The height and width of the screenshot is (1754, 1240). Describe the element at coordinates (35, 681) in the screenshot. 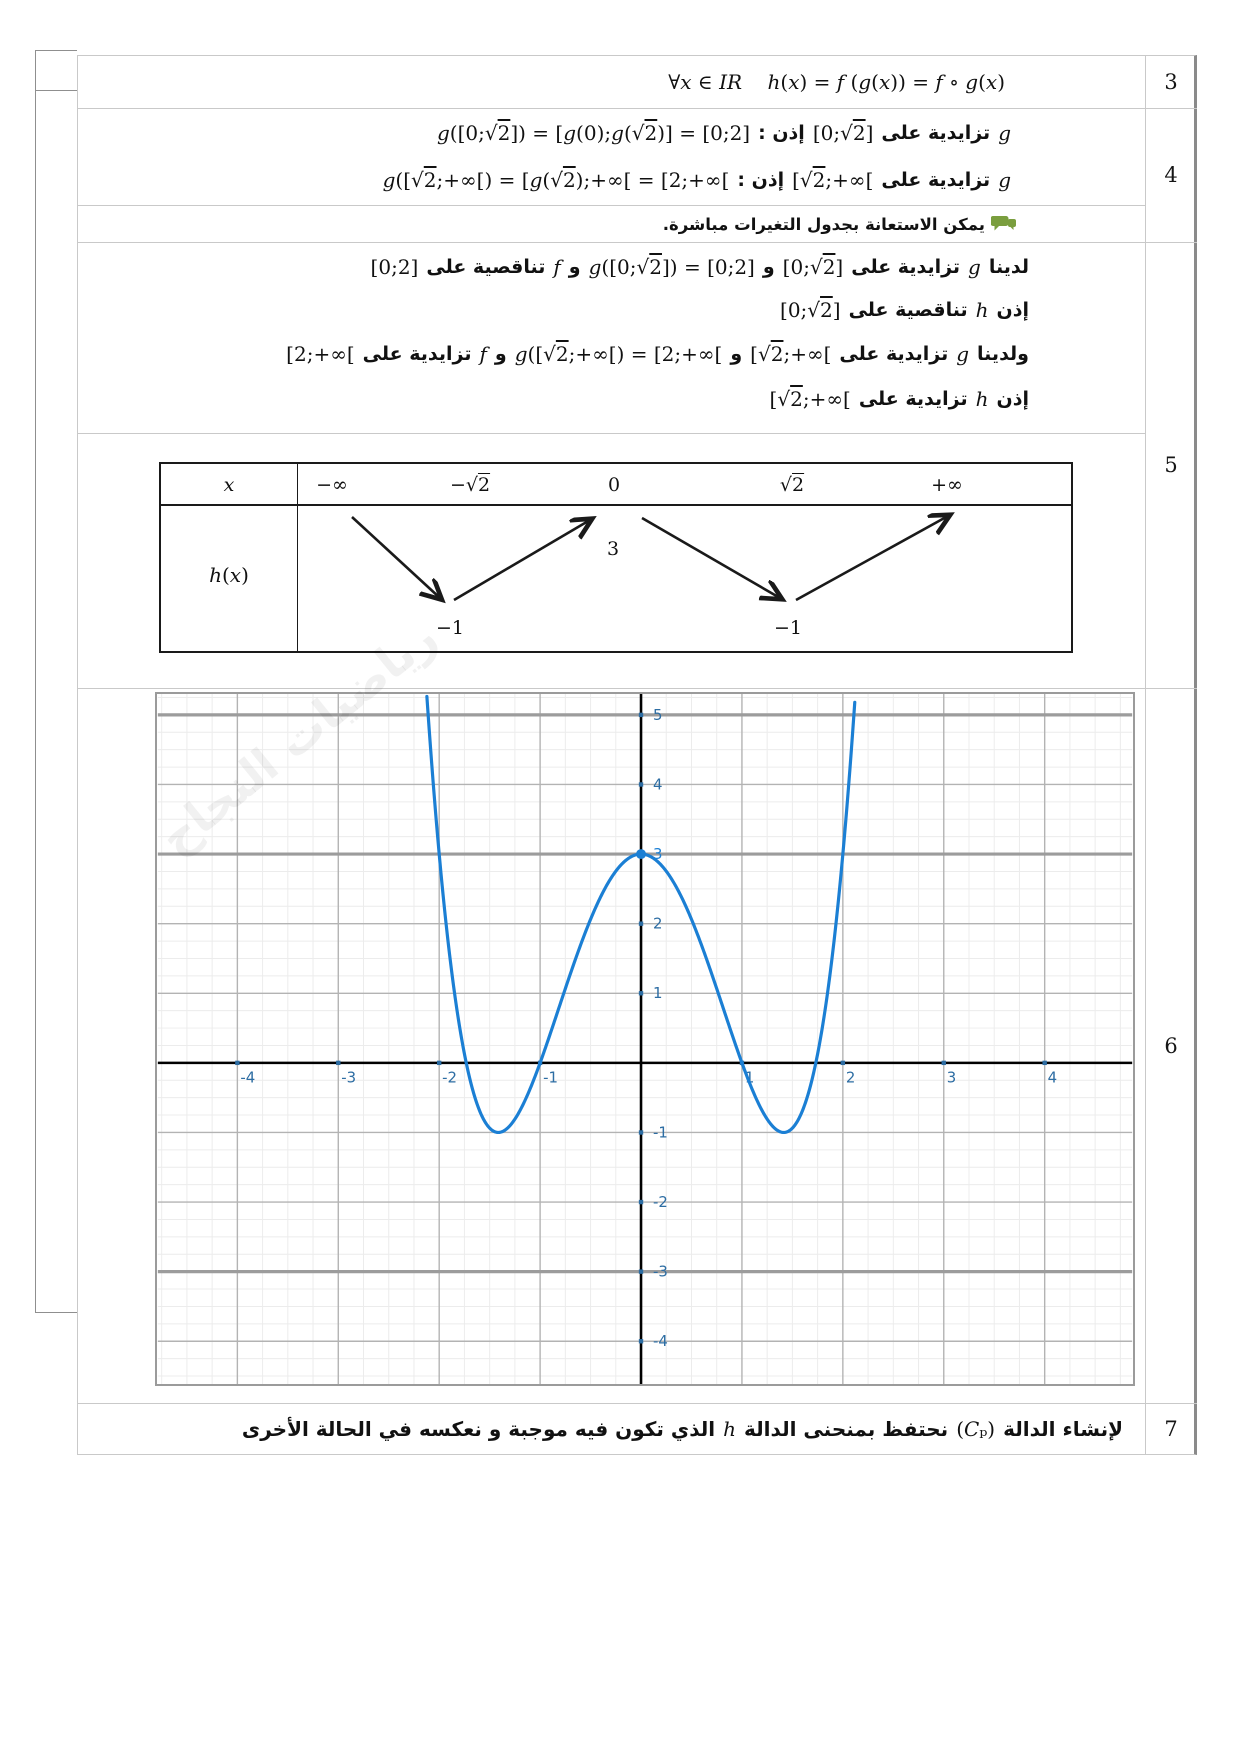

I see `margin-column-left-rule` at that location.